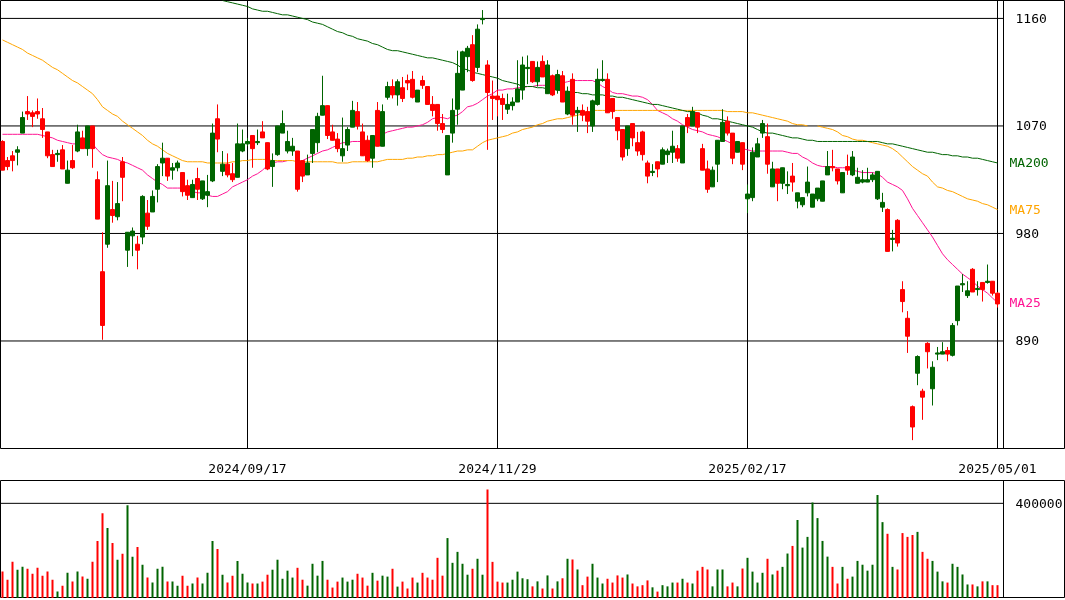 Image resolution: width=1065 pixels, height=600 pixels. What do you see at coordinates (497, 468) in the screenshot?
I see `x-tick-label: 2024/11/29` at bounding box center [497, 468].